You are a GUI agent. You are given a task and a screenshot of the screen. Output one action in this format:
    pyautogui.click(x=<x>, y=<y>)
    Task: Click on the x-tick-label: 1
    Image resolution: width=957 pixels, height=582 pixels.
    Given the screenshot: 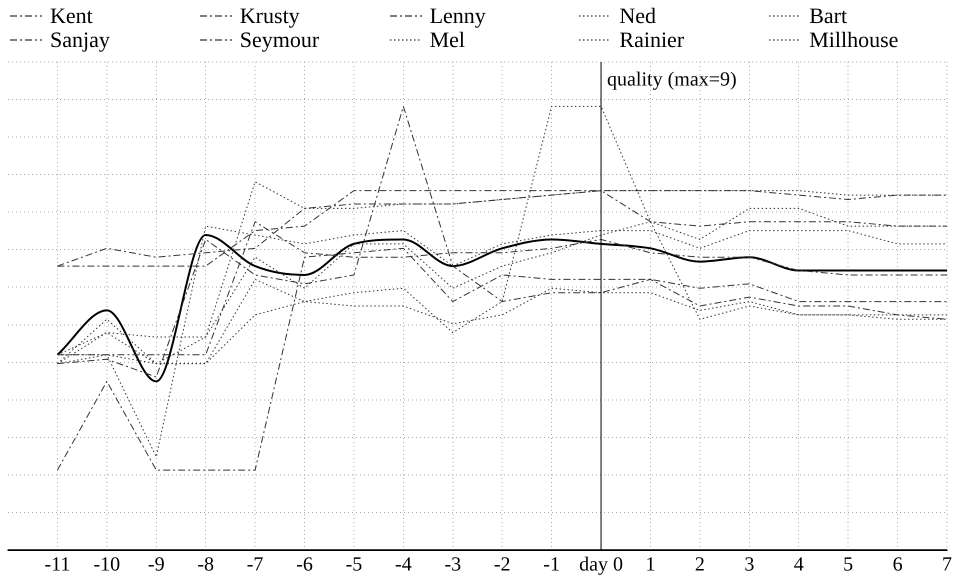 What is the action you would take?
    pyautogui.click(x=650, y=564)
    